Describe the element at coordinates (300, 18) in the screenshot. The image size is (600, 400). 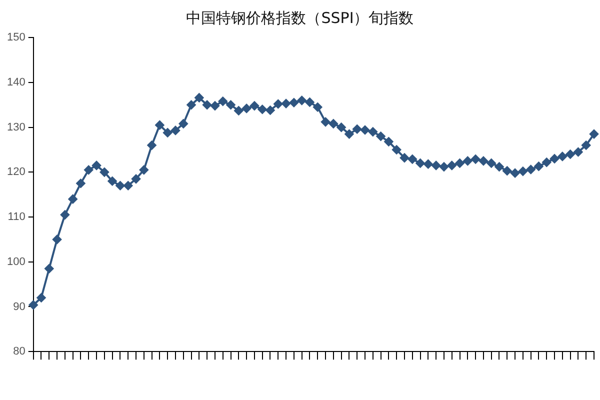
I see `chart-title: 中国特钢价格指数（SSPI）旬指数` at that location.